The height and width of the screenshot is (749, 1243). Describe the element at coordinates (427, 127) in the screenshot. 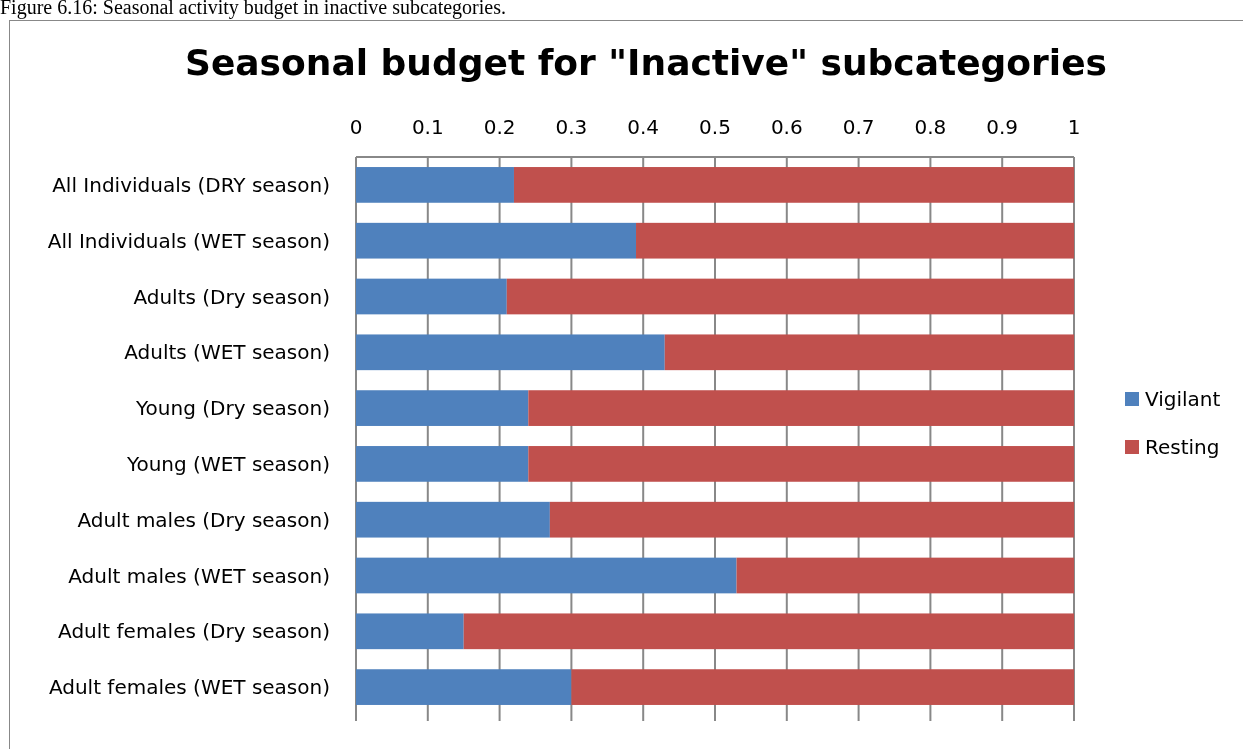

I see `x-tick-label: 0.1` at that location.